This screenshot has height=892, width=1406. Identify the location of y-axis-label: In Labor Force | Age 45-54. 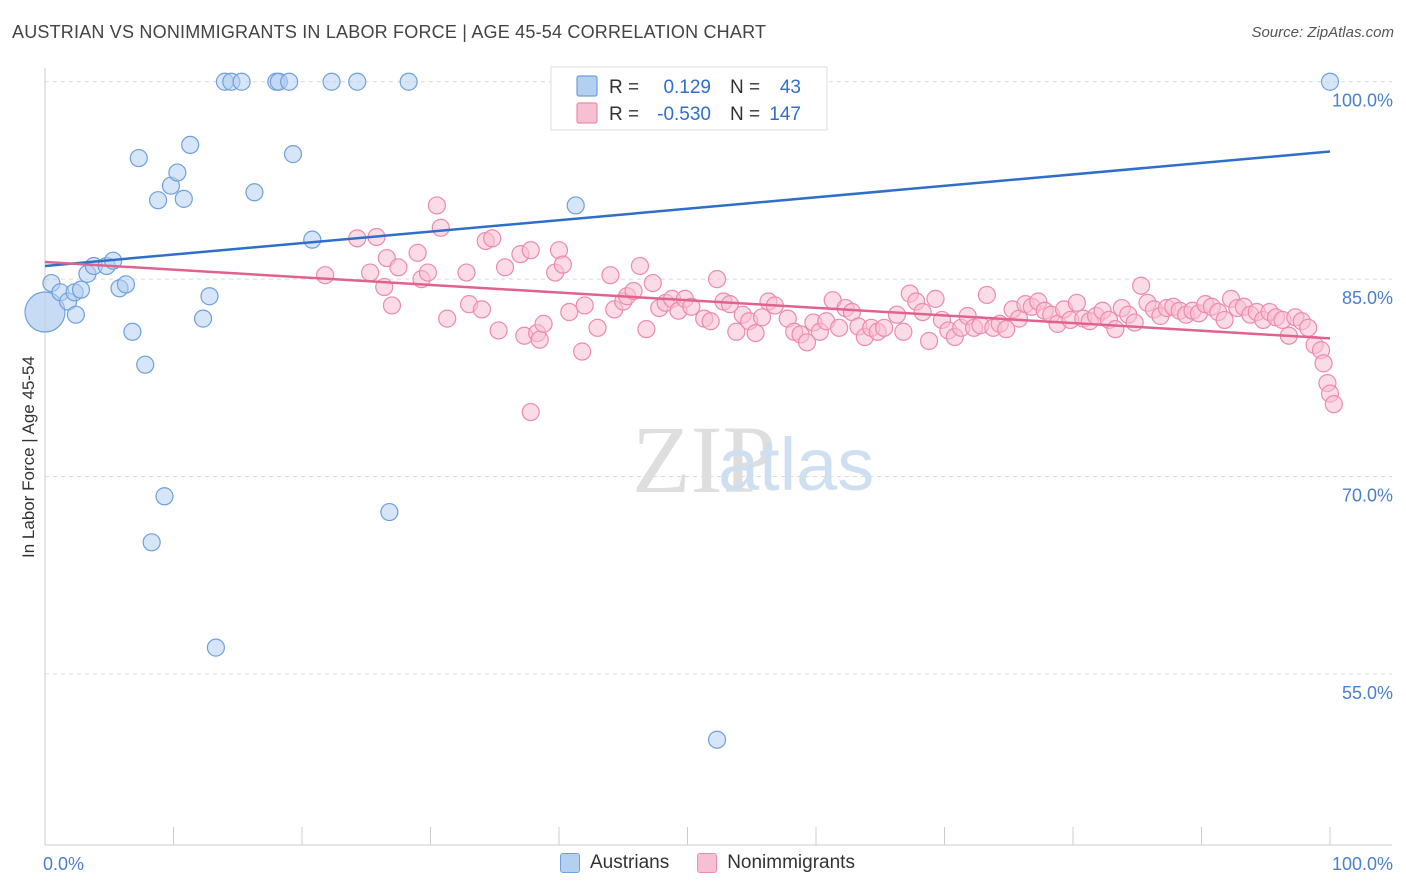
(28, 457).